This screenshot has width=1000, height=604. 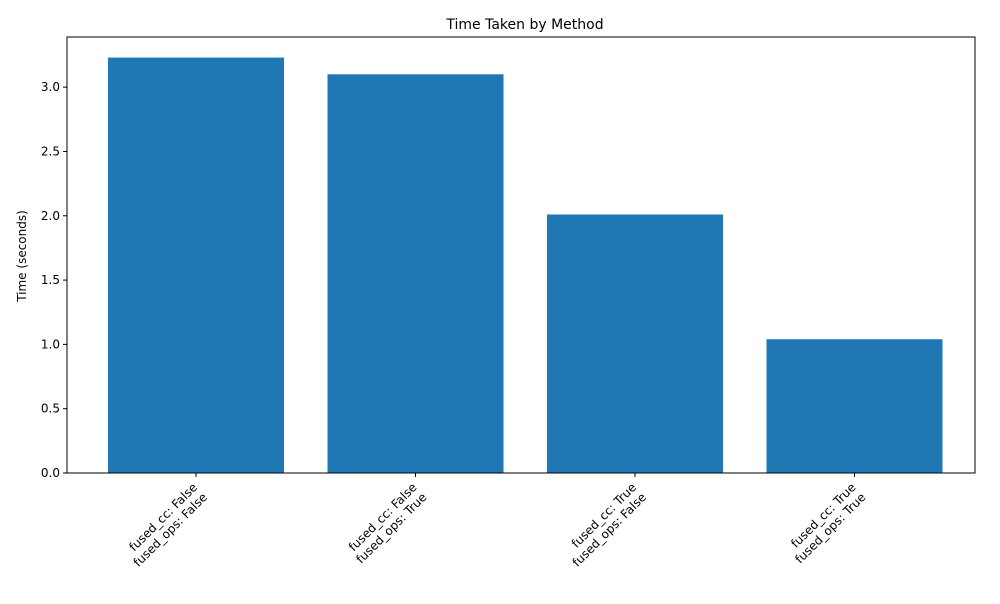 What do you see at coordinates (387, 523) in the screenshot?
I see `x-tick-label: fused_cc: Falsefused_ops: True` at bounding box center [387, 523].